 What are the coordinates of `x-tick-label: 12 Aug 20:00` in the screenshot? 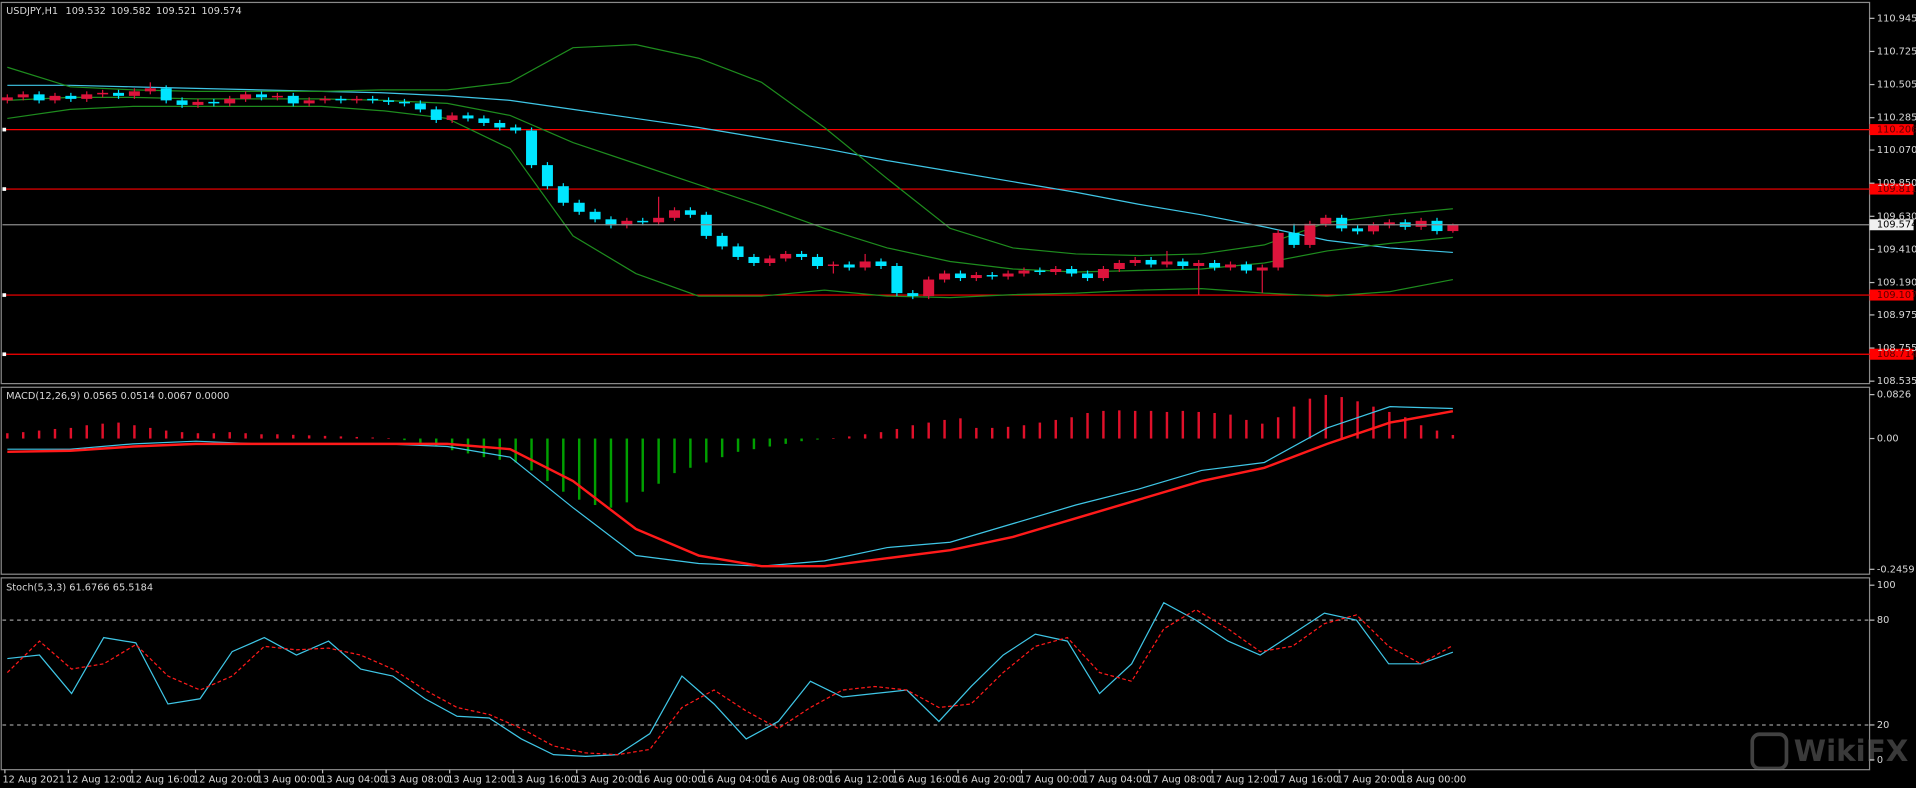 It's located at (226, 779).